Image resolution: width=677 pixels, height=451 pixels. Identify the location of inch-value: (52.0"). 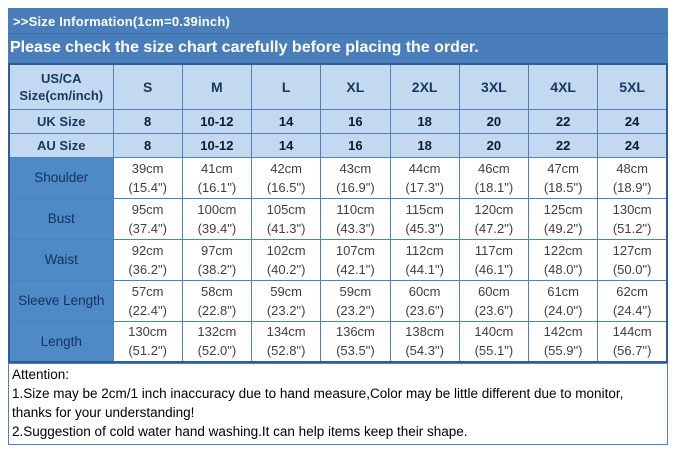
(217, 351).